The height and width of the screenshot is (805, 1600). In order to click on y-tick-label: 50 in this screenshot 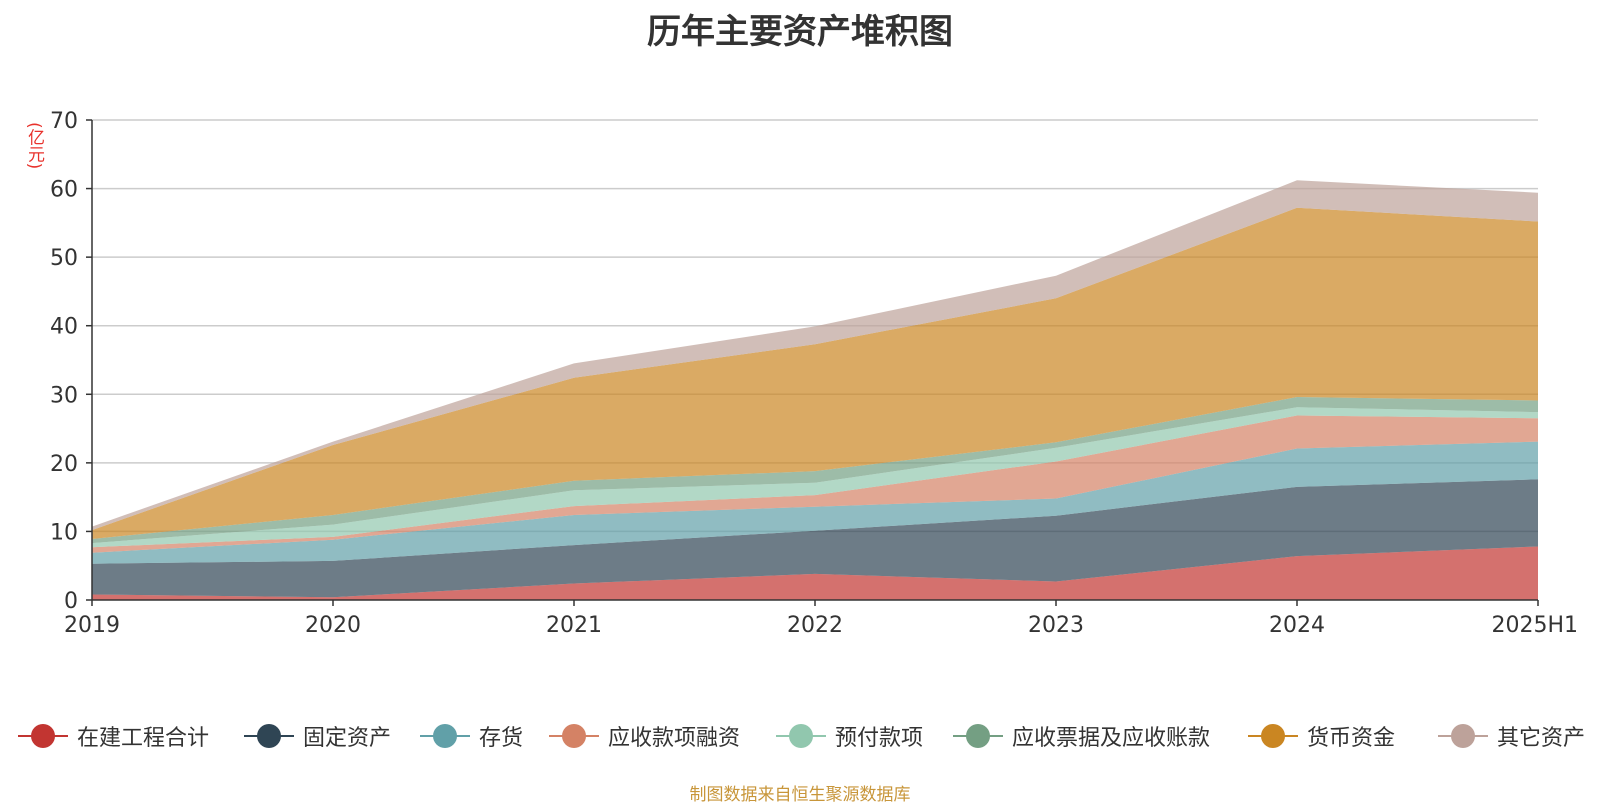, I will do `click(64, 258)`.